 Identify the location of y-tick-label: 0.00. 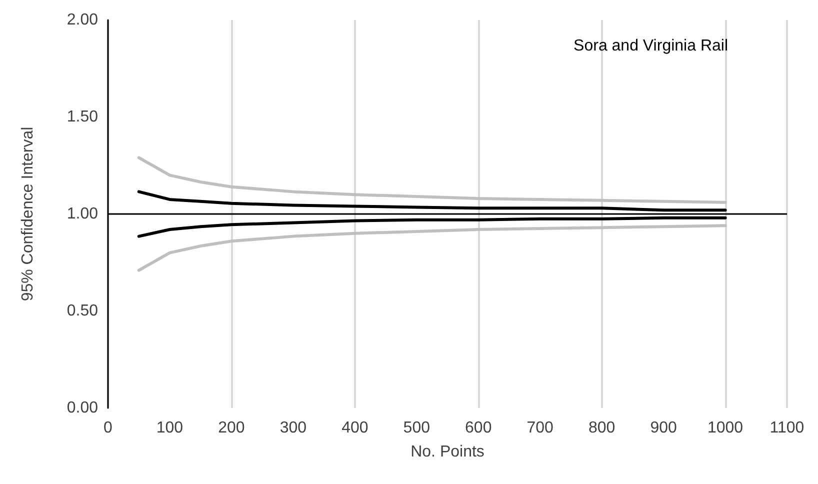
(82, 408).